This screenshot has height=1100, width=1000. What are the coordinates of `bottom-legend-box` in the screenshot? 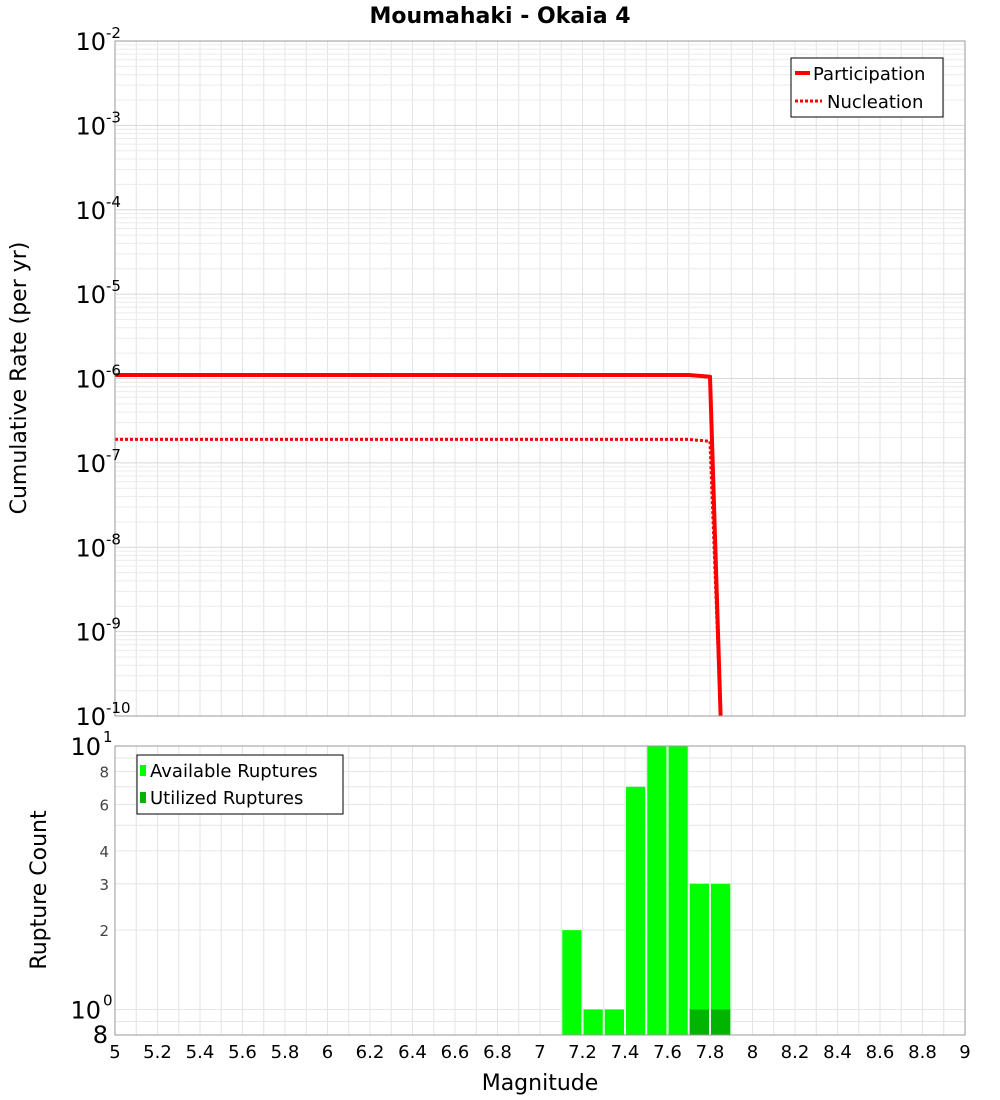 It's located at (240, 784).